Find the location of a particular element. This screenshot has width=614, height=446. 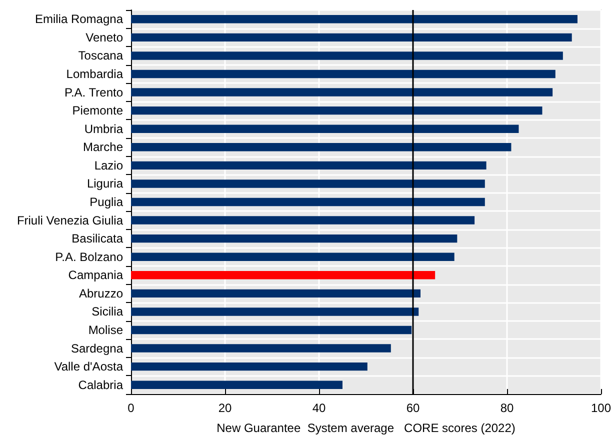

y-tick-label: Liguria is located at coordinates (105, 183).